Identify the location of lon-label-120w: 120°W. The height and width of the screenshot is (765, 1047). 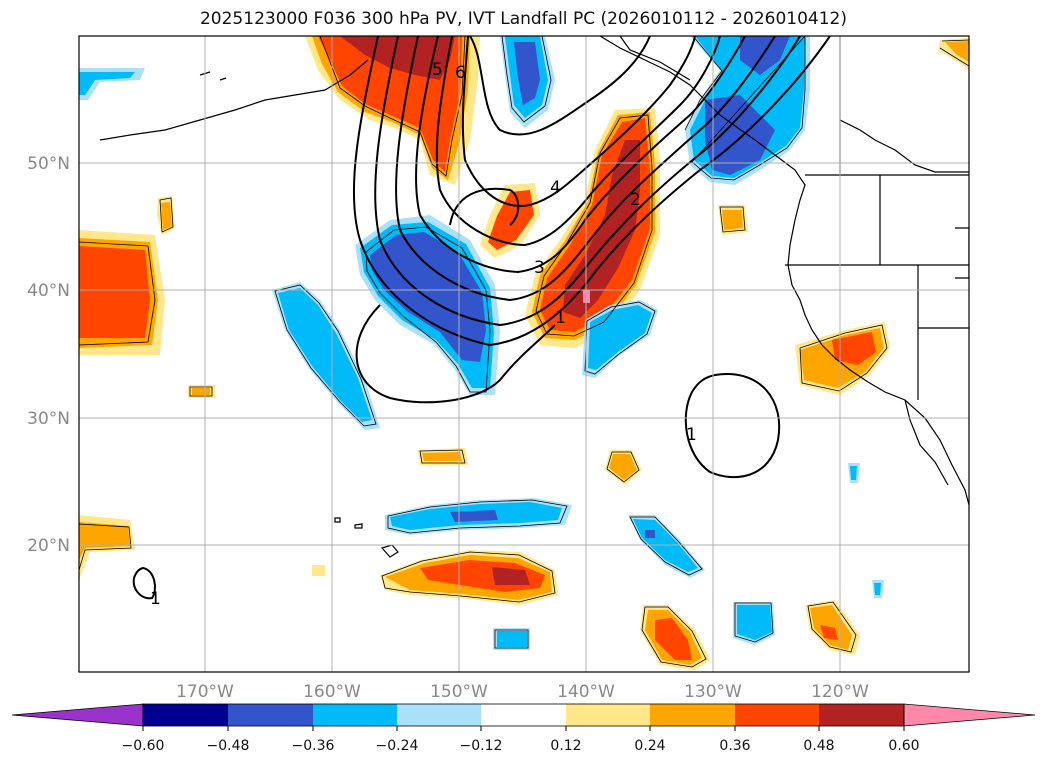
(840, 692).